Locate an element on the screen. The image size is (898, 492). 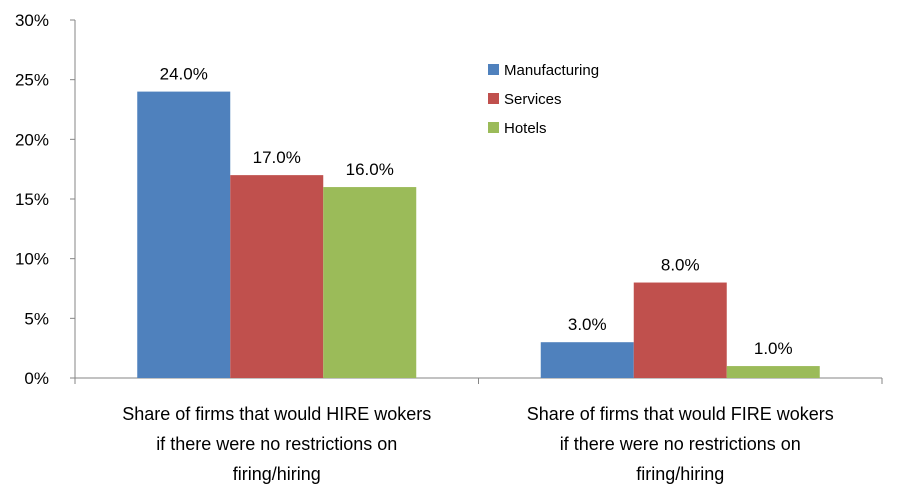
y-tick-label: 20% is located at coordinates (32, 139).